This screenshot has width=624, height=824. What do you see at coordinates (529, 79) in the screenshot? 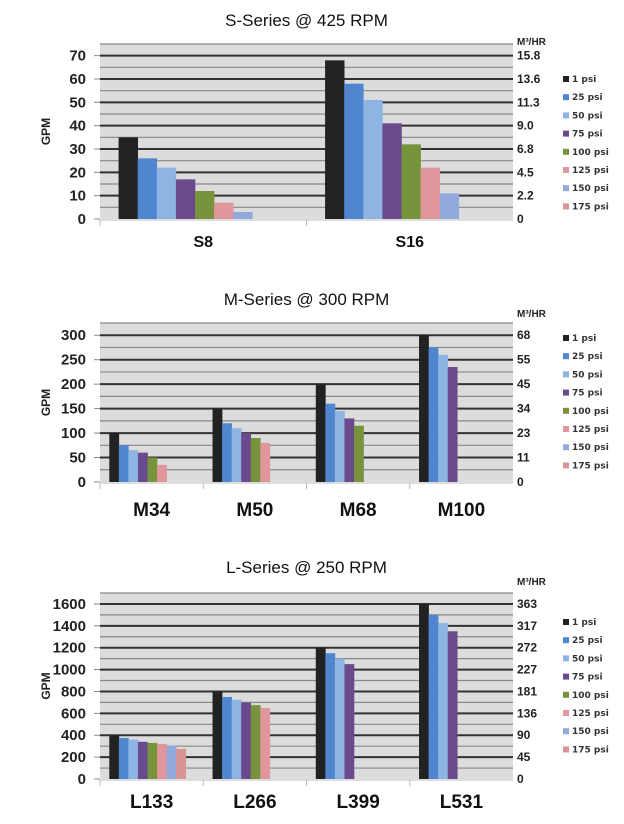
I see `y2-tick-label: 13.6` at bounding box center [529, 79].